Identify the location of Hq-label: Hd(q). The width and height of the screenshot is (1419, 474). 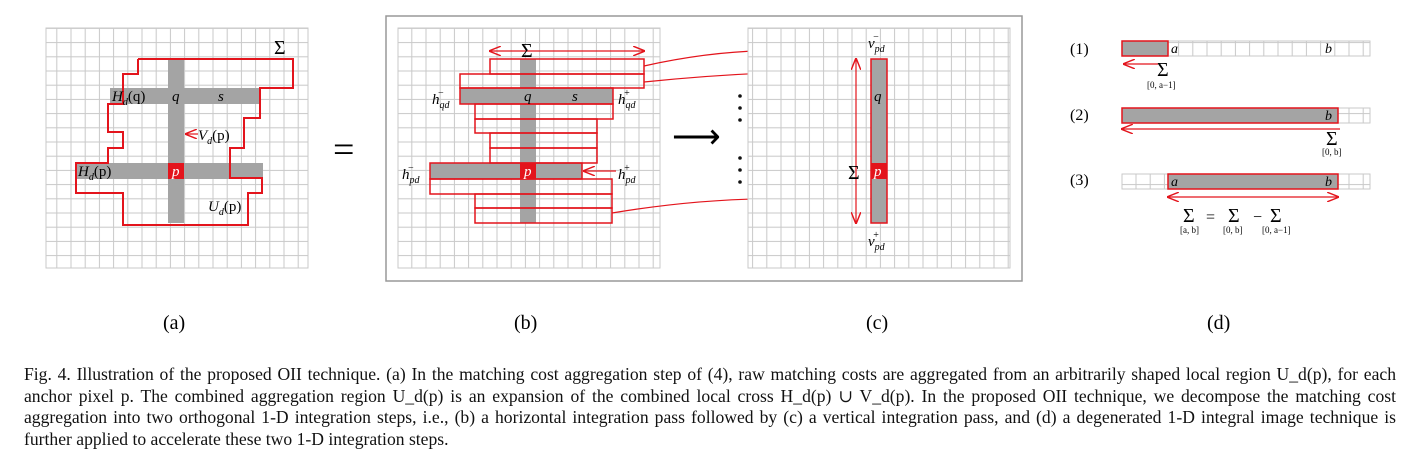
(128, 98).